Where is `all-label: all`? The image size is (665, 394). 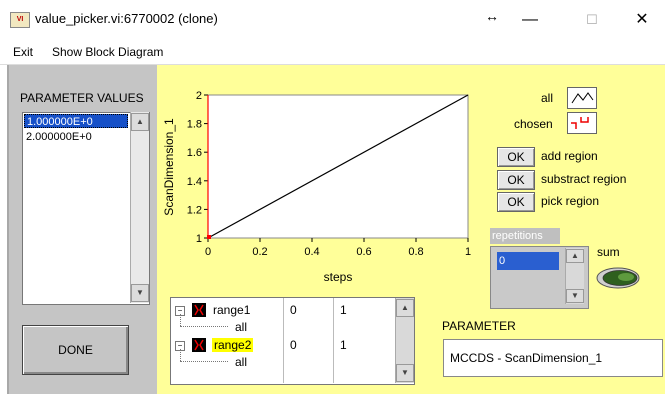
all-label: all is located at coordinates (547, 98).